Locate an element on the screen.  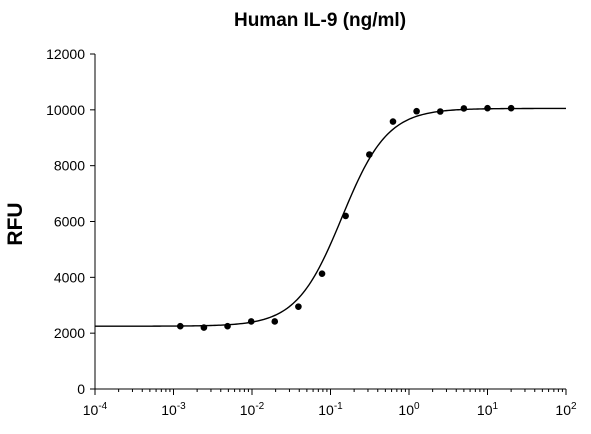
x-tick-label: 100 is located at coordinates (409, 409).